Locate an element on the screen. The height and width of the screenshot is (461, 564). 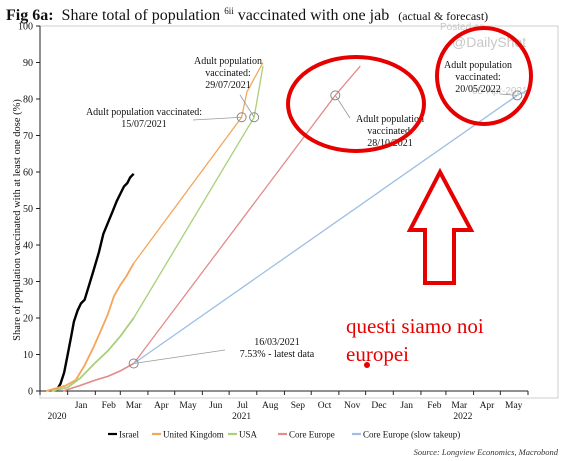
x-year-label: 2021 is located at coordinates (241, 417).